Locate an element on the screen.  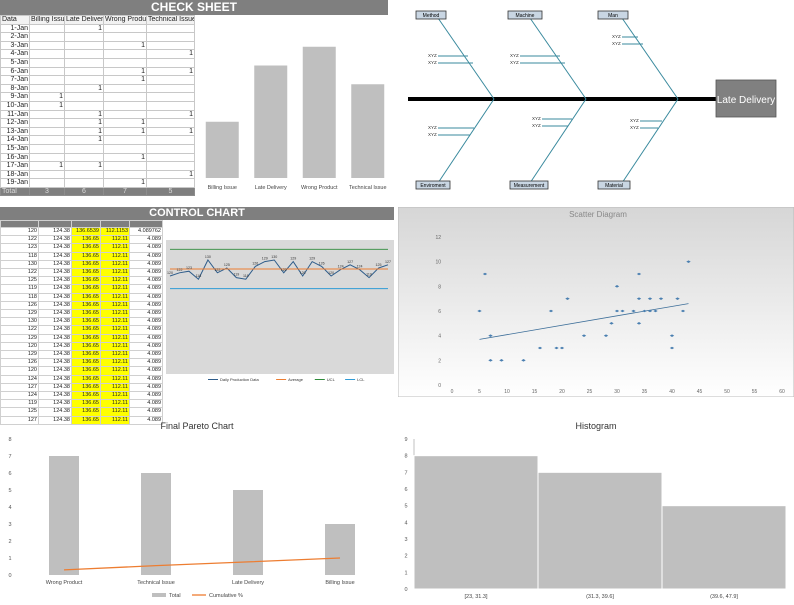
check-row: 12-Jan 1 1 is located at coordinates (97, 123).